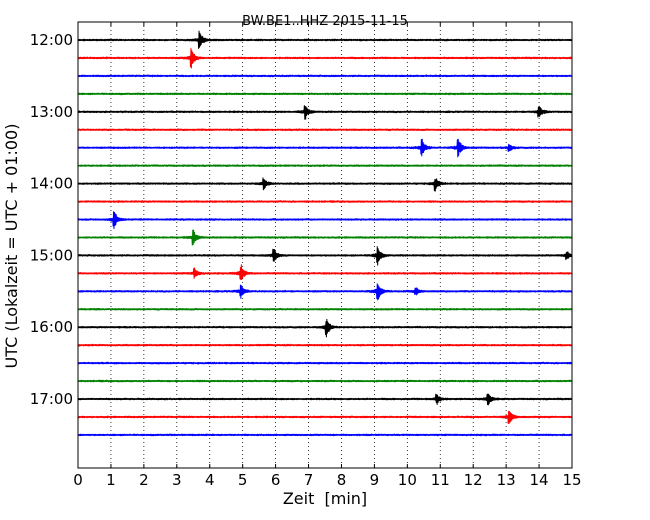 The height and width of the screenshot is (520, 650). I want to click on x-tick-label: 15, so click(571, 480).